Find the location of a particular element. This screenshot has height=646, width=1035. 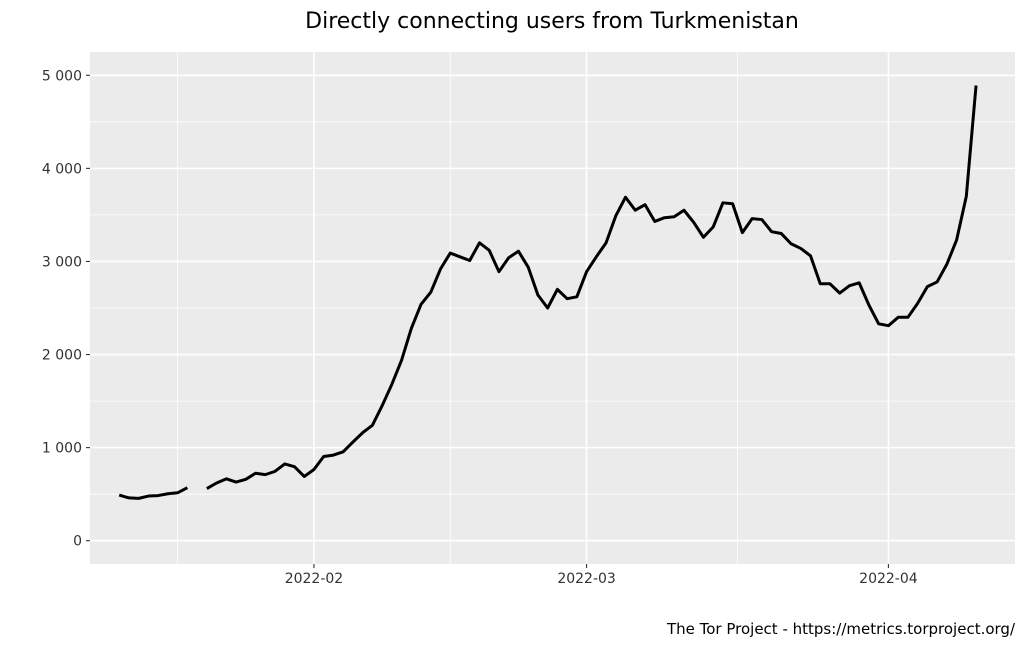

x-tick-label: 2022-03 is located at coordinates (586, 579).